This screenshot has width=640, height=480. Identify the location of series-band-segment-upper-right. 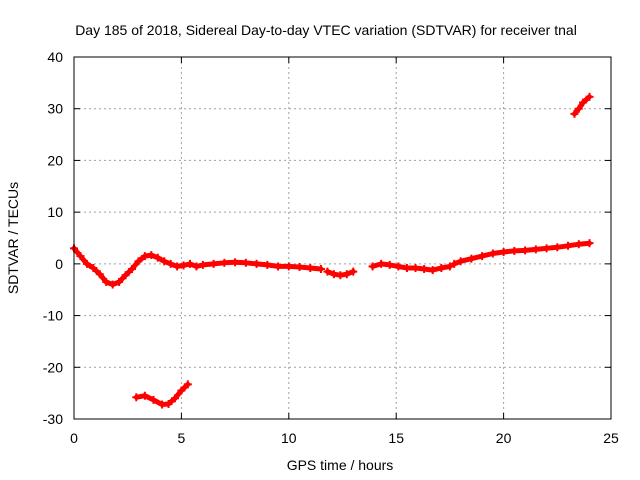
(582, 105).